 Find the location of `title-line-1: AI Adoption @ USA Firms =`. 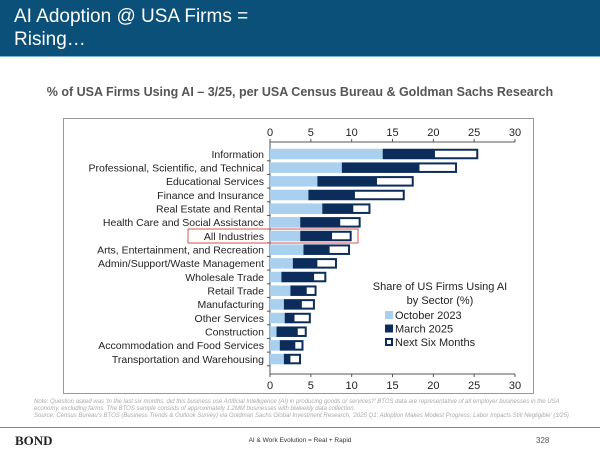

title-line-1: AI Adoption @ USA Firms = is located at coordinates (131, 16).